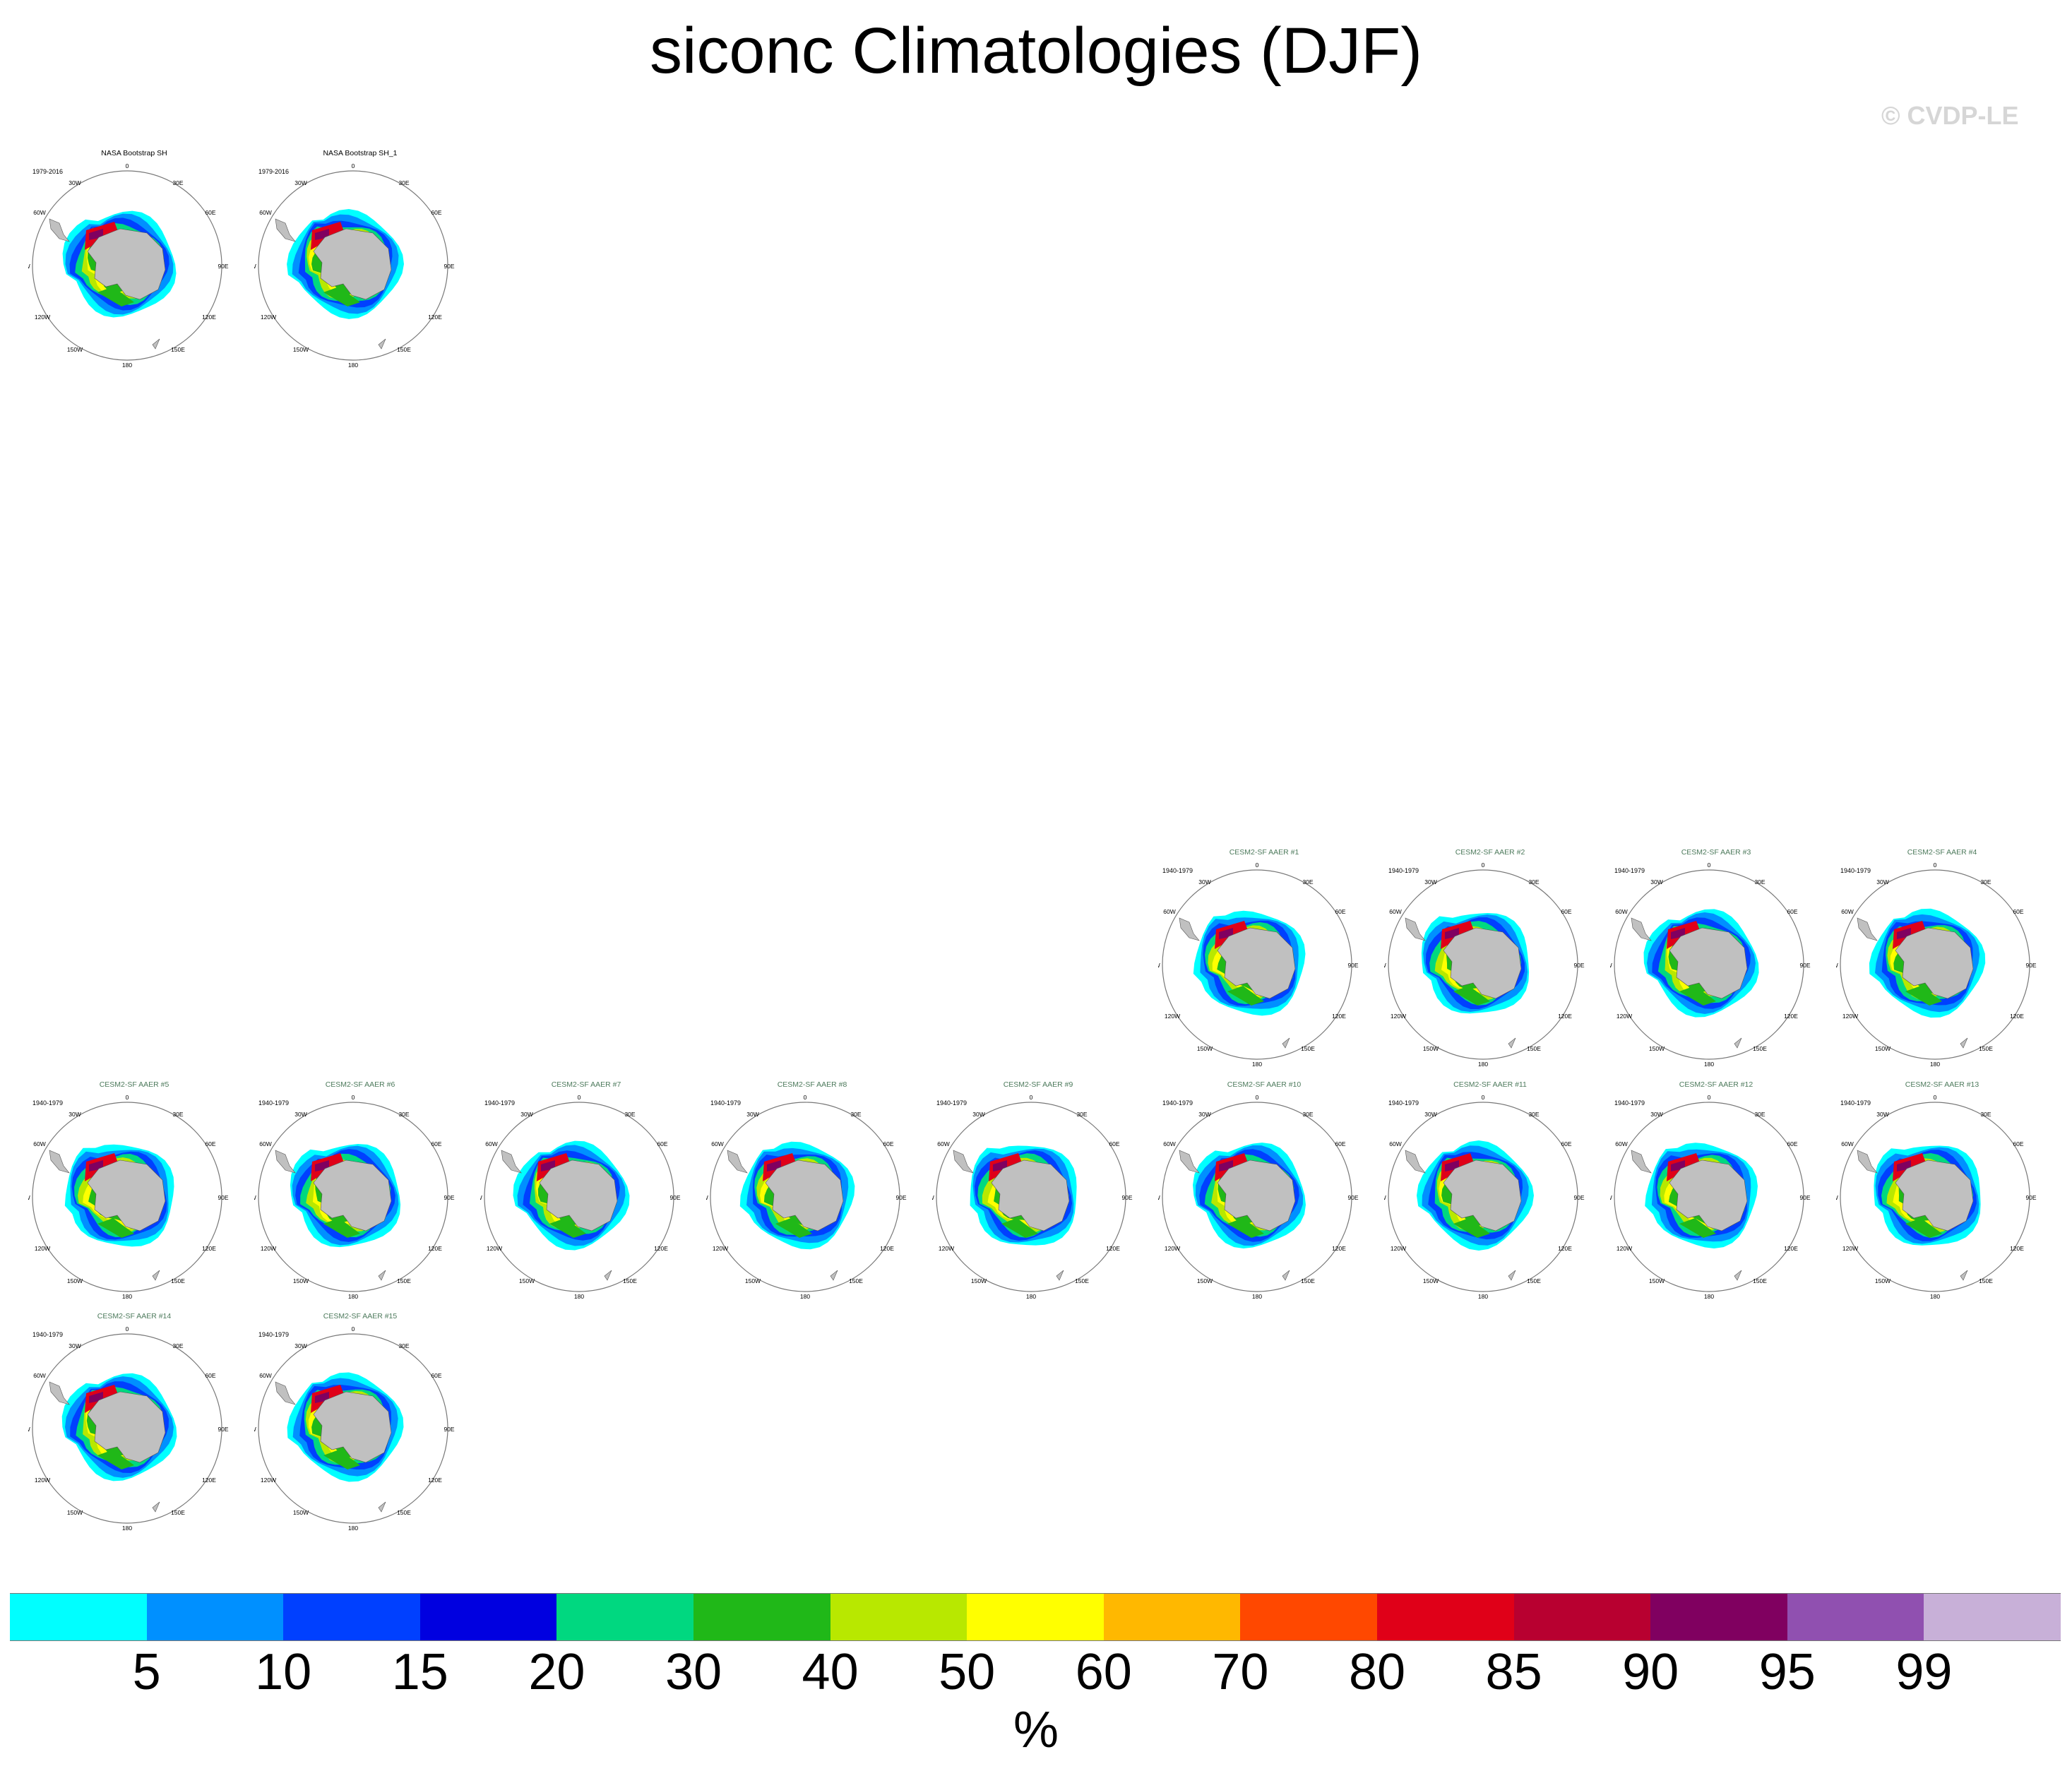 This screenshot has width=2072, height=1771. I want to click on copyright-watermark: © CVDP-LE, so click(1950, 115).